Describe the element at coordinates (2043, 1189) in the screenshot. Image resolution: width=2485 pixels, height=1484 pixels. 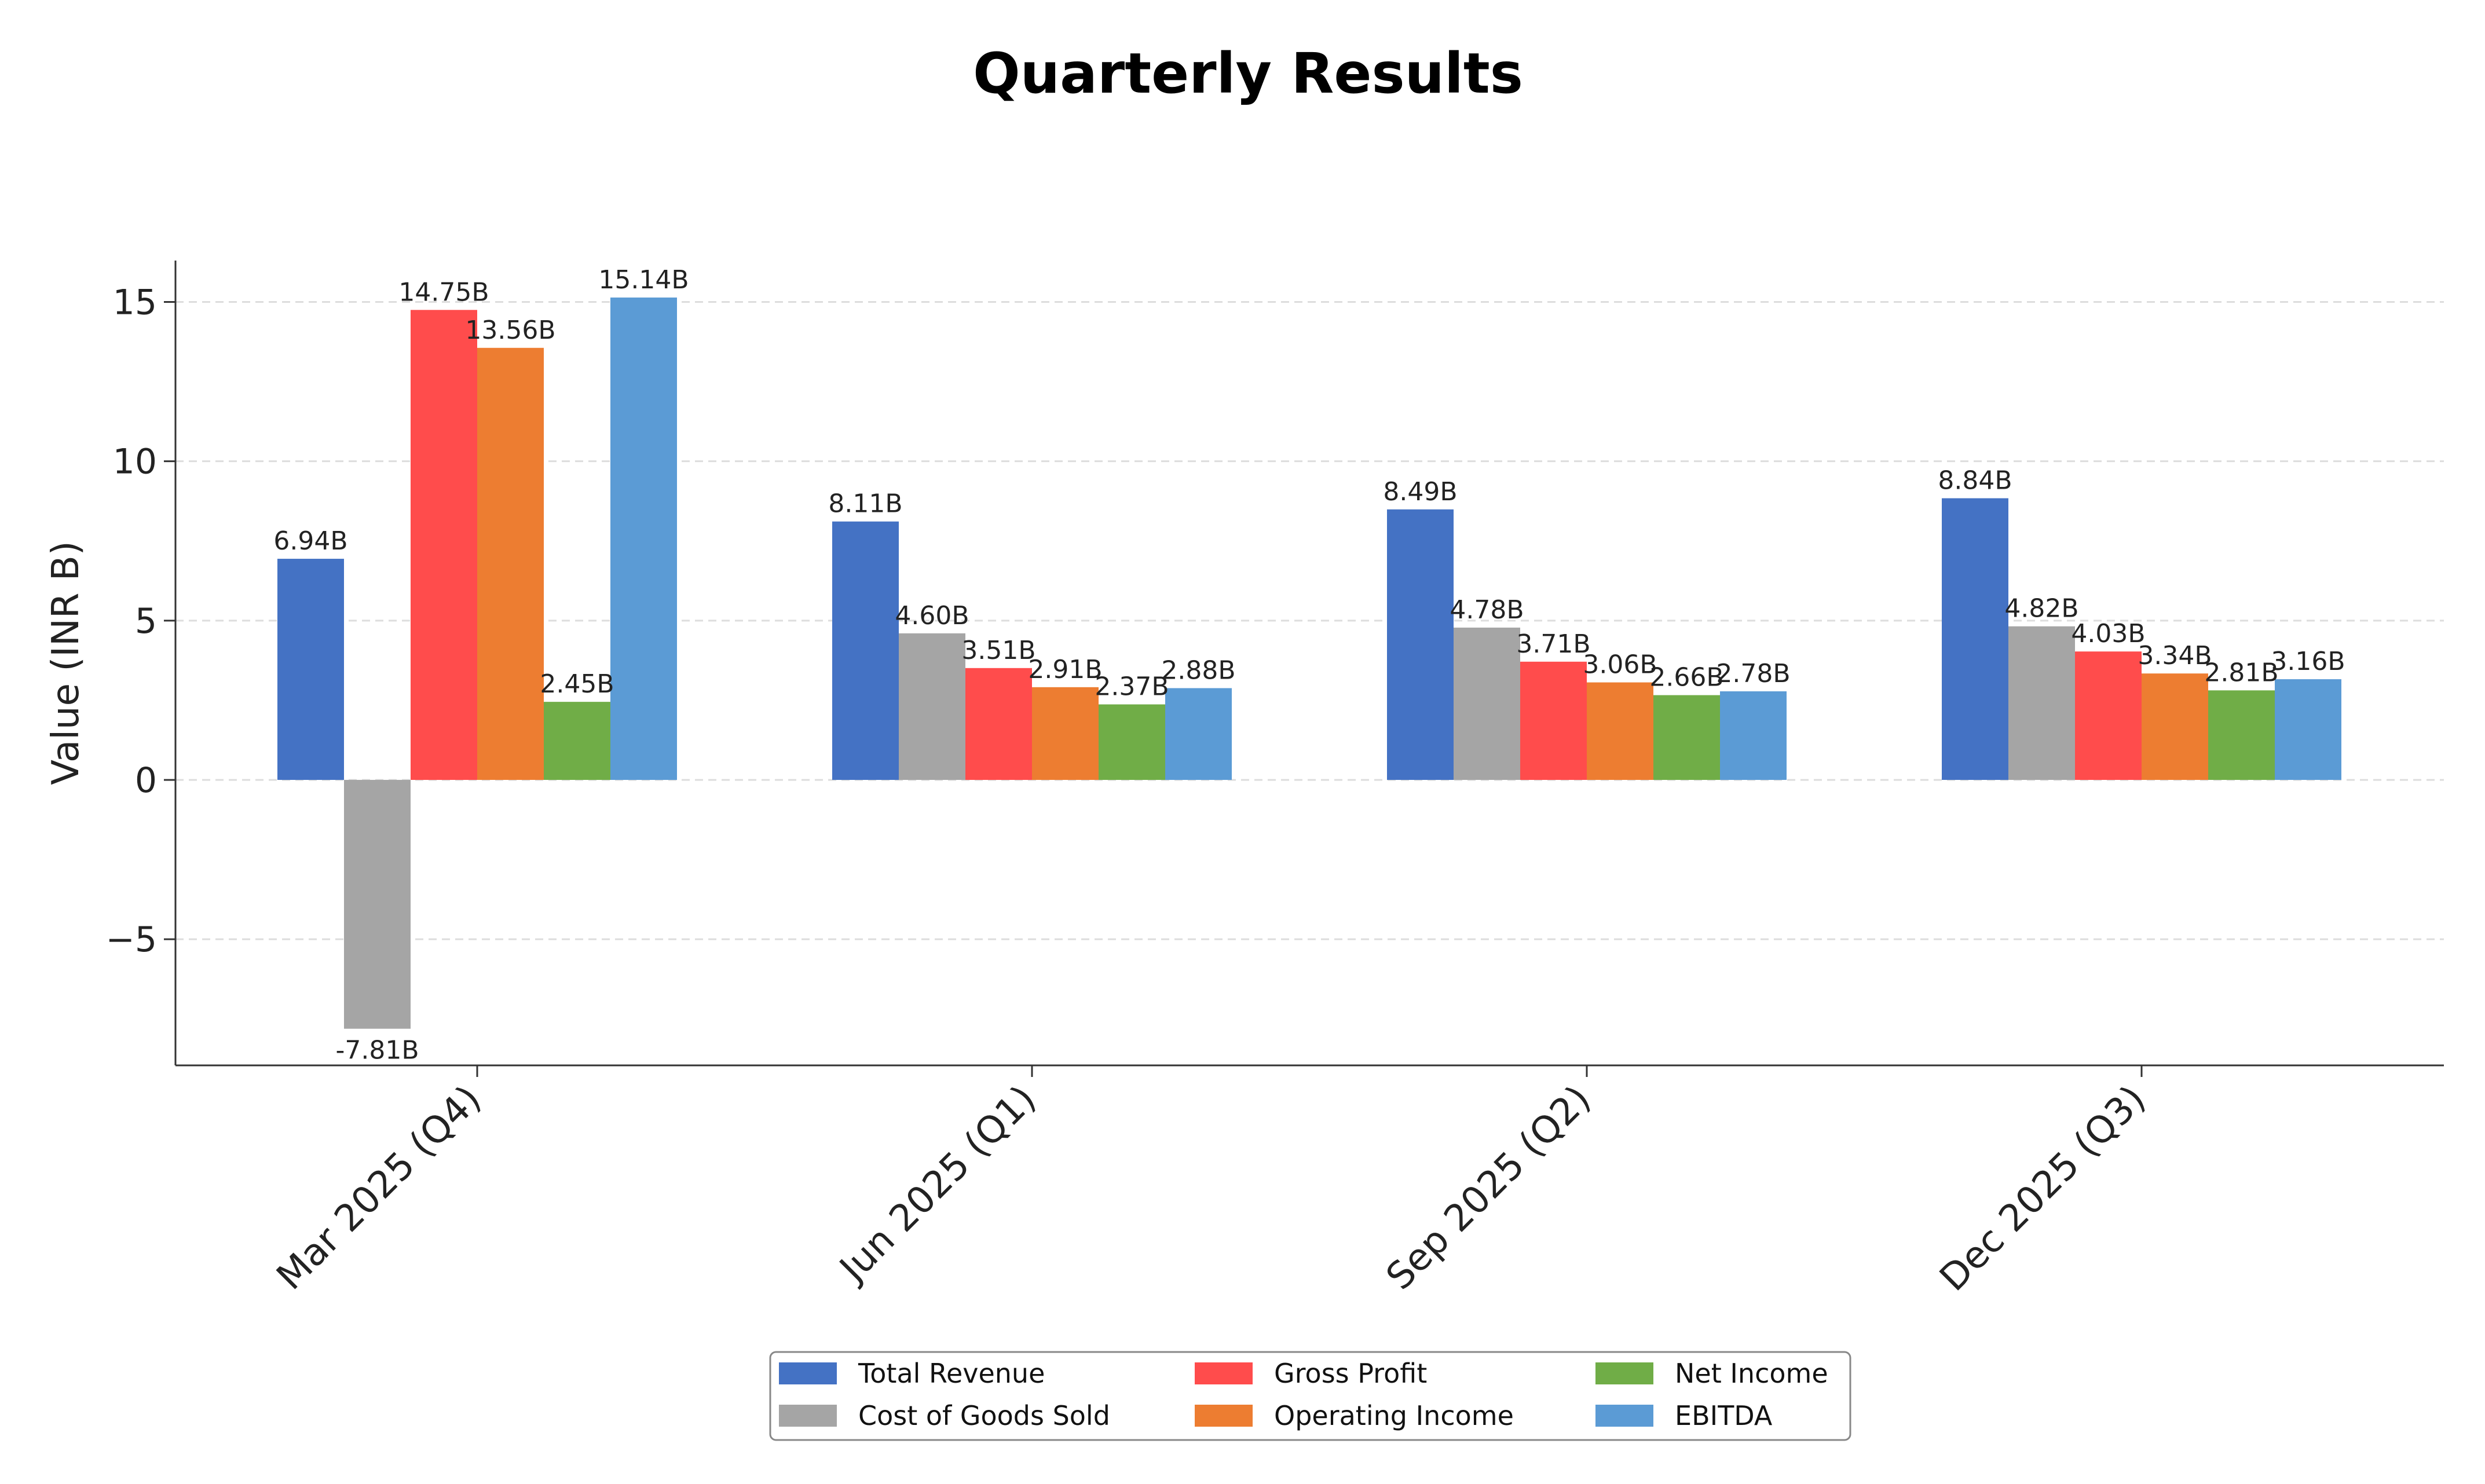
I see `x-tick-label: Dec 2025 (Q3)` at that location.